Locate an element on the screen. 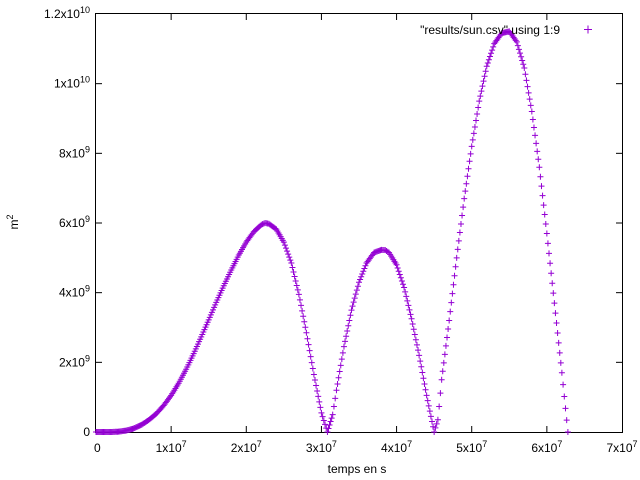 This screenshot has height=480, width=640. x-tick-label: 4x10⁷ is located at coordinates (396, 447).